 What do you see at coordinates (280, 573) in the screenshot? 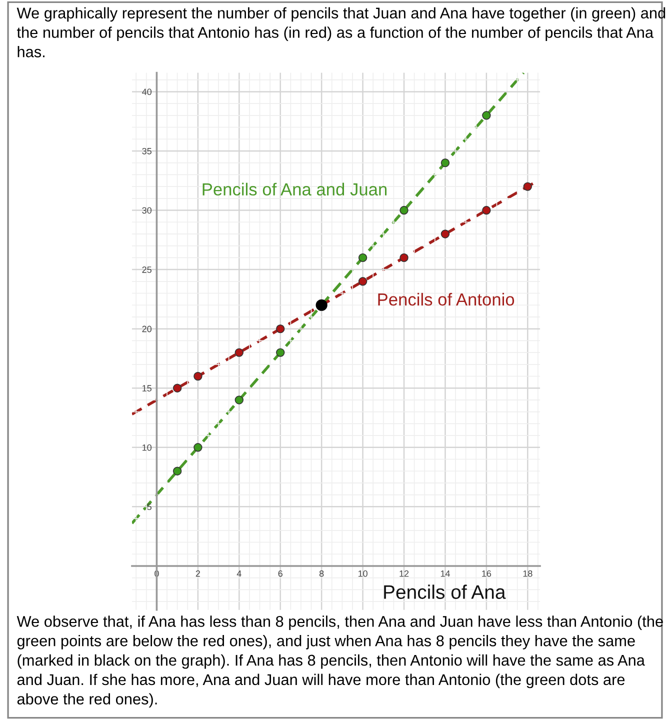
I see `x-tick-label: 6` at bounding box center [280, 573].